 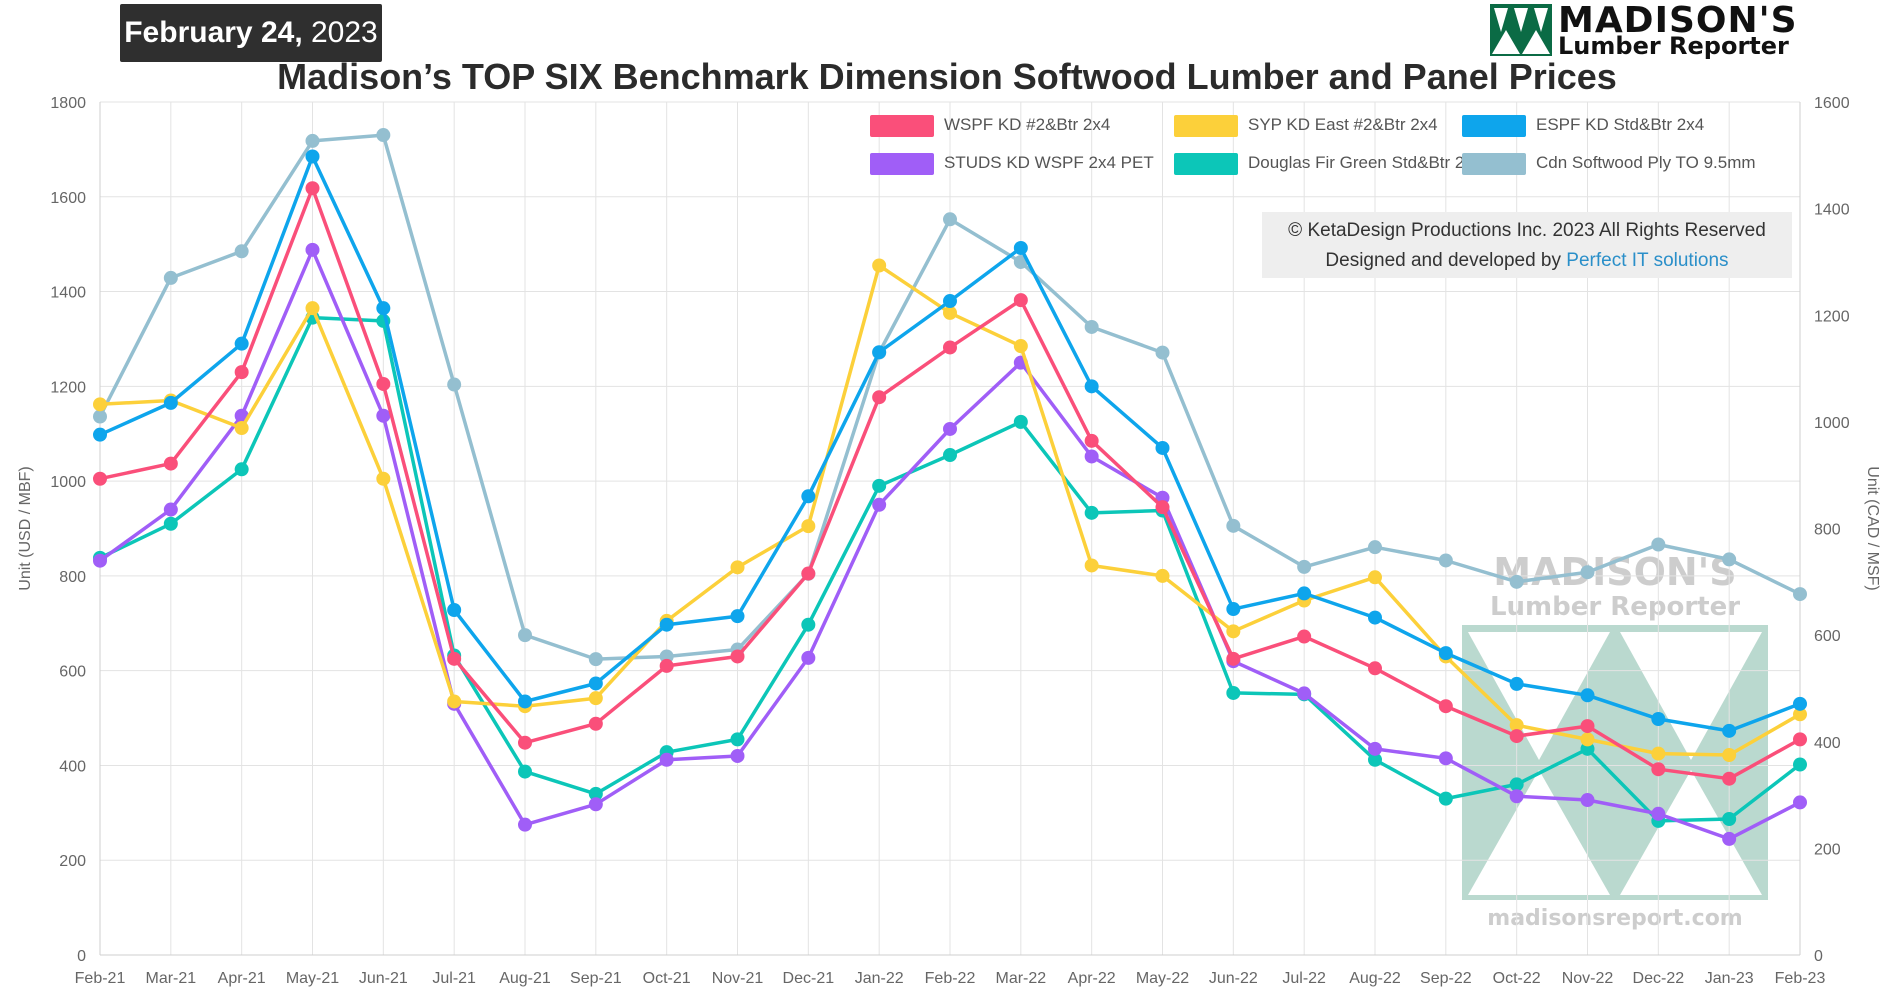 I want to click on y2-tick-label: 0, so click(x=1818, y=956).